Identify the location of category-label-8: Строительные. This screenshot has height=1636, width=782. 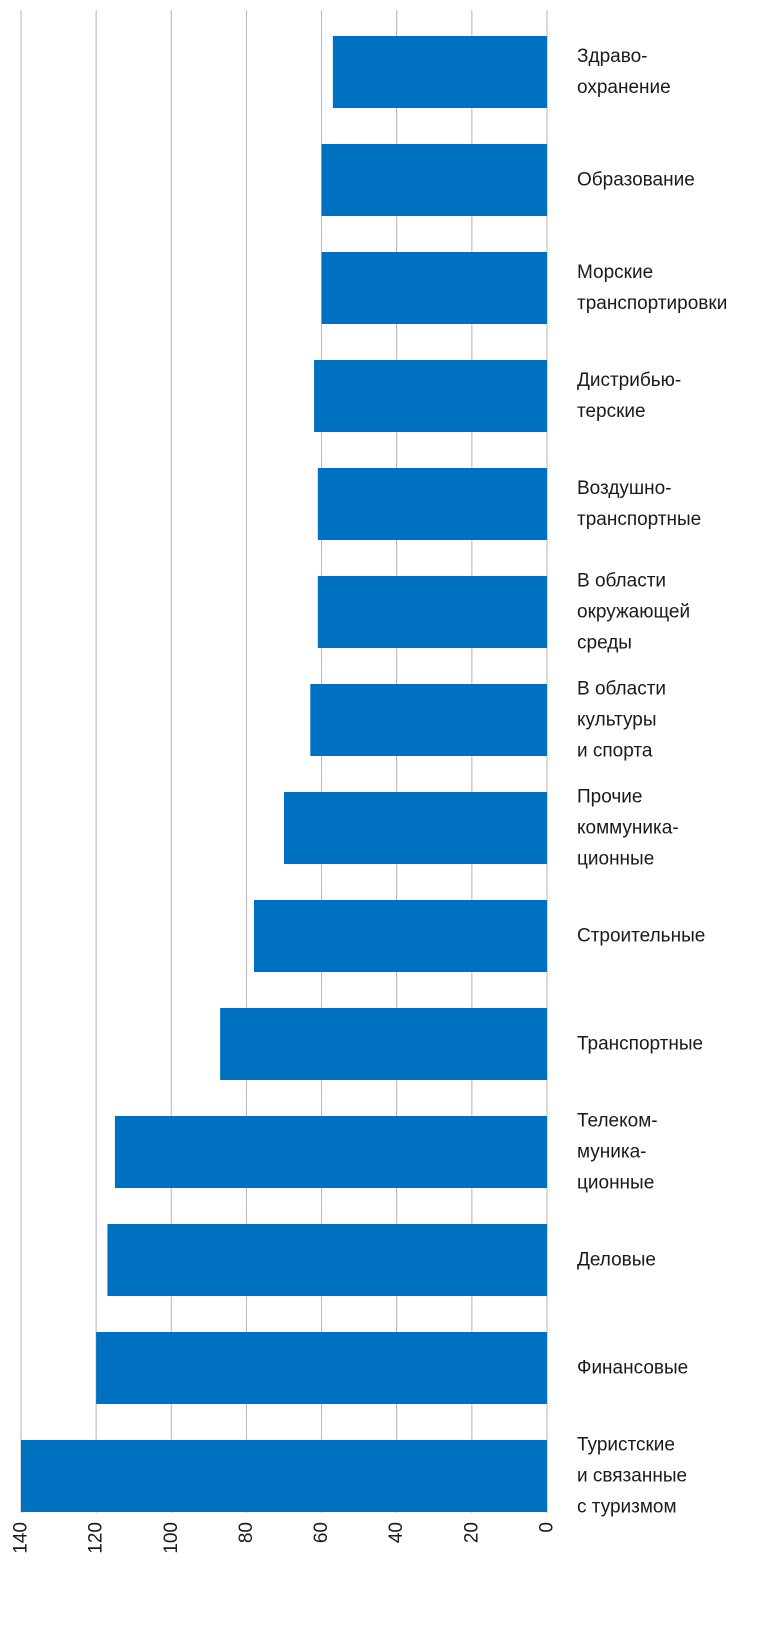
(641, 936).